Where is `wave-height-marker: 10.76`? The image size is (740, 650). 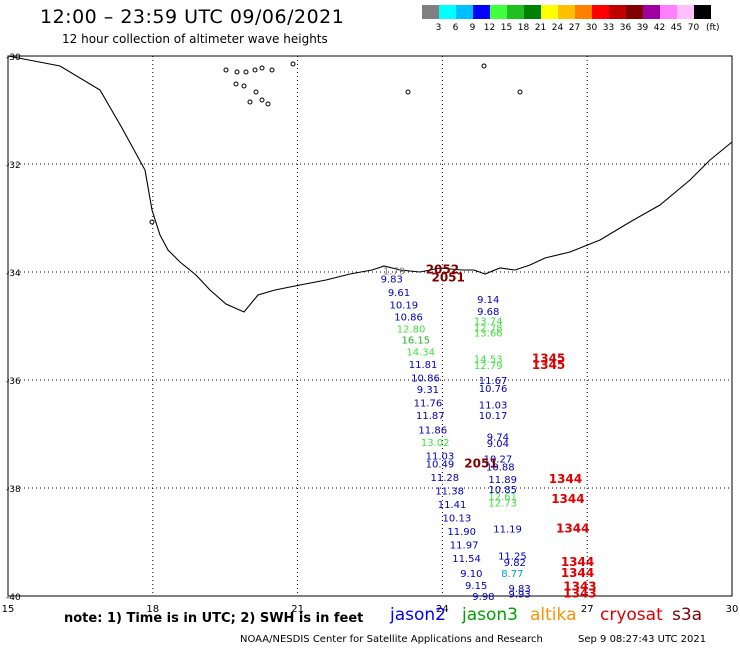 wave-height-marker: 10.76 is located at coordinates (493, 389).